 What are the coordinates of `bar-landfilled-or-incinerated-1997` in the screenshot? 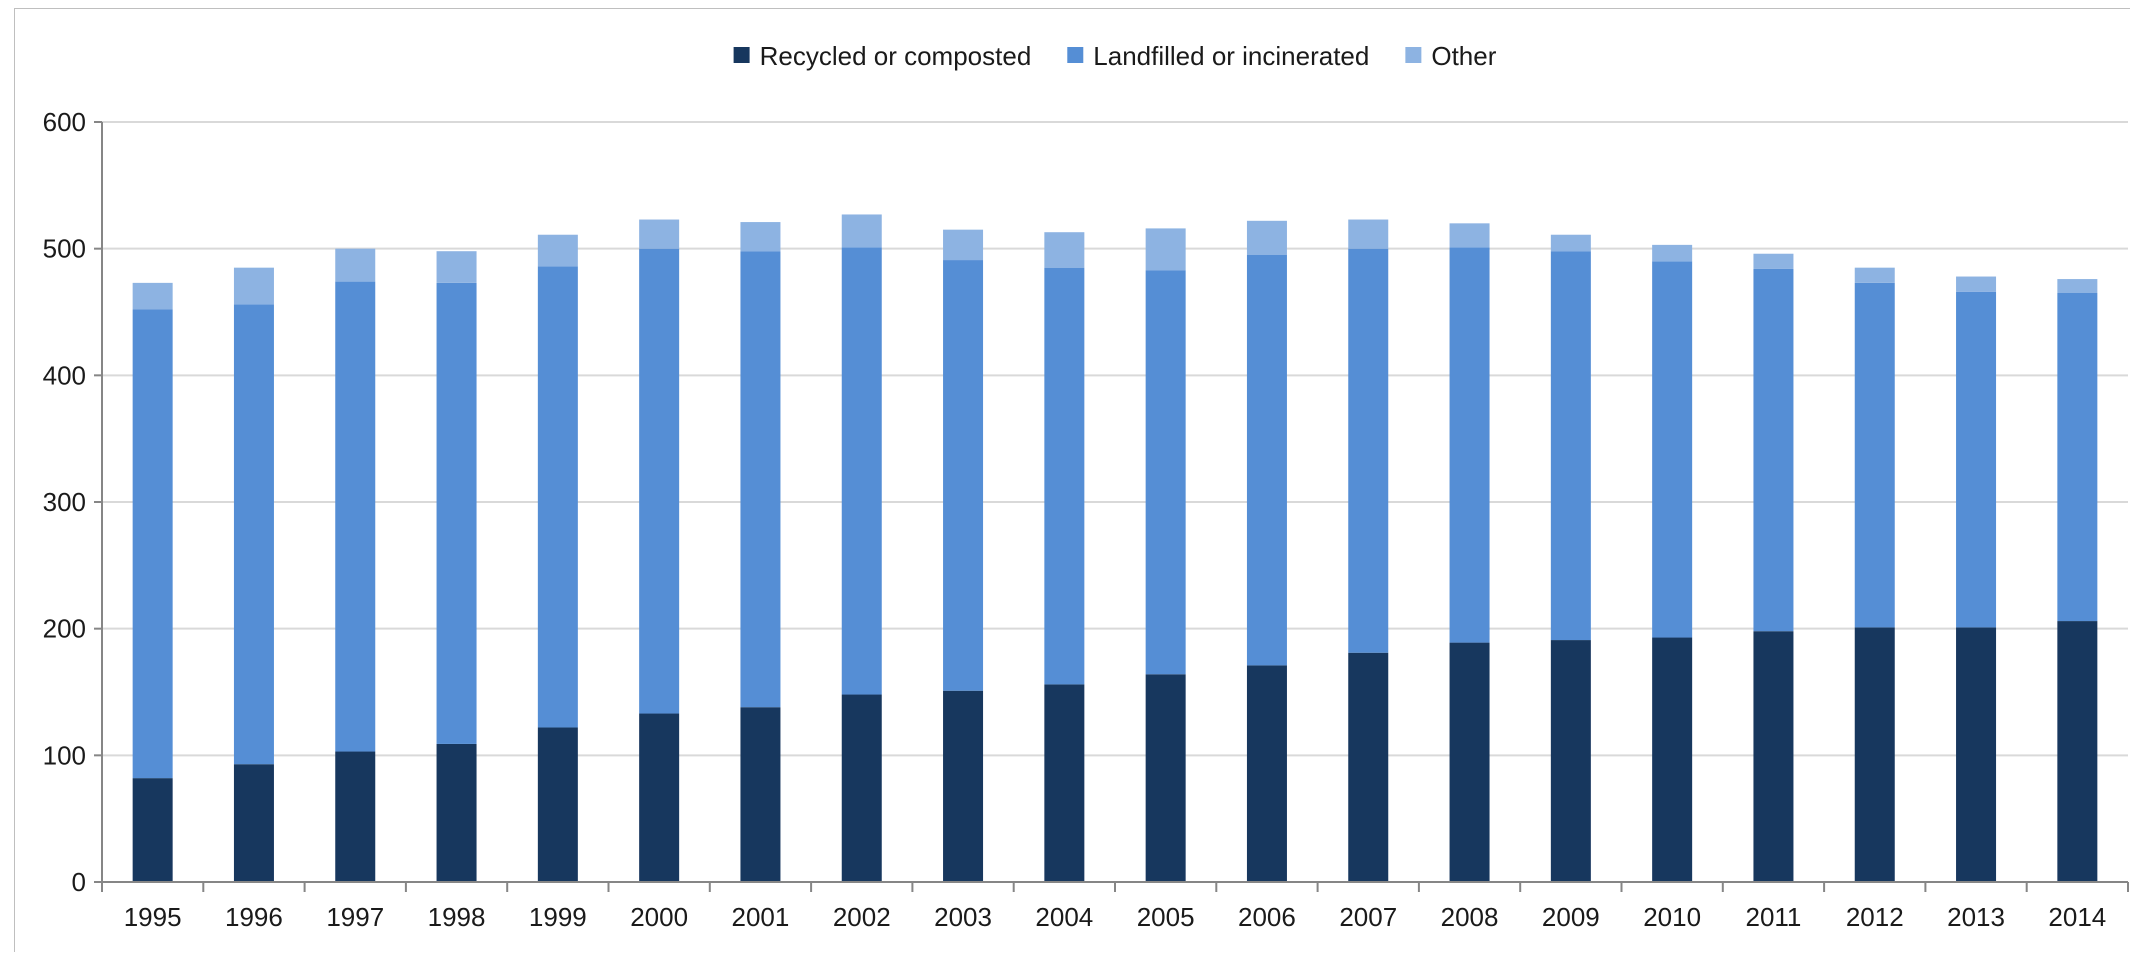 It's located at (355, 516).